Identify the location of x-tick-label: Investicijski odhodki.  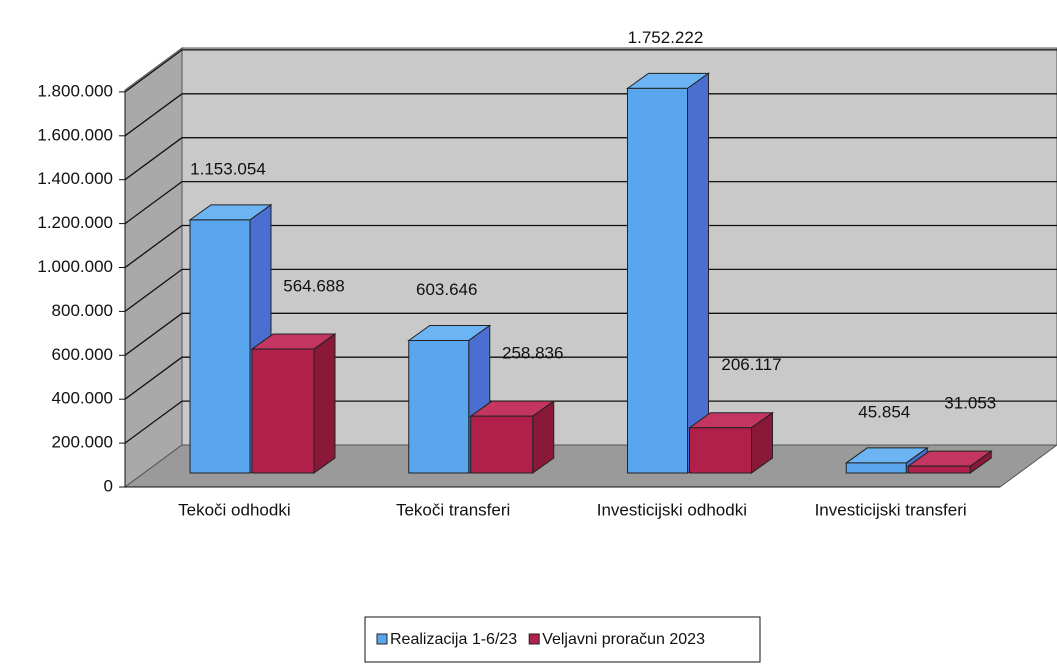
(672, 509).